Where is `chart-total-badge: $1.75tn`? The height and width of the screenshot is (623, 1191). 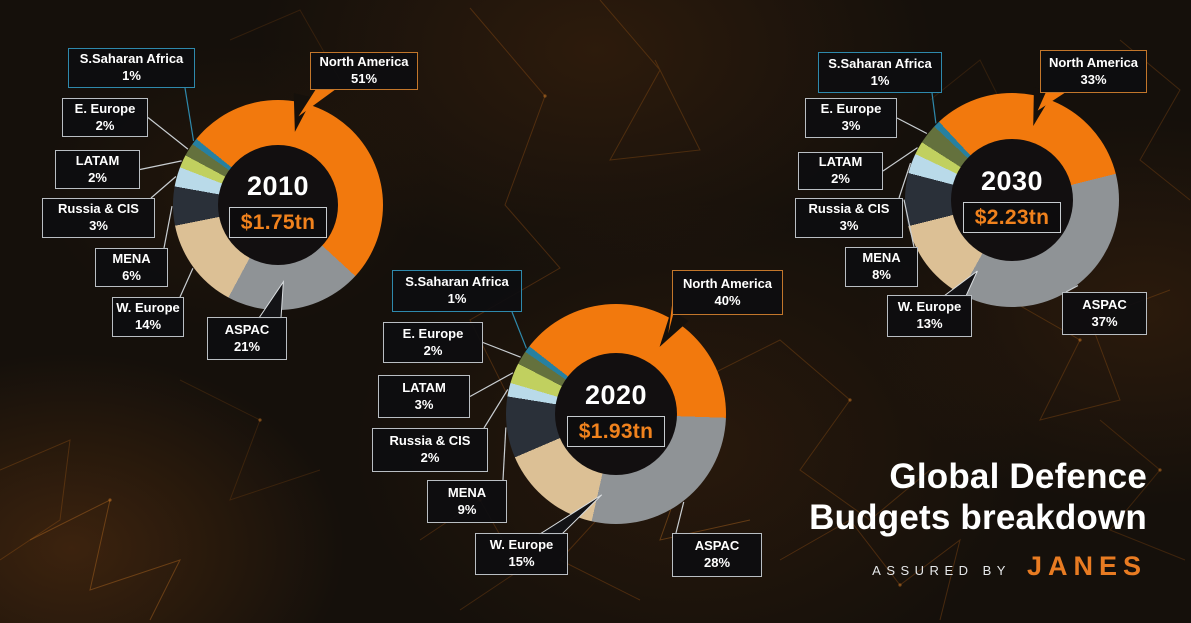 chart-total-badge: $1.75tn is located at coordinates (278, 222).